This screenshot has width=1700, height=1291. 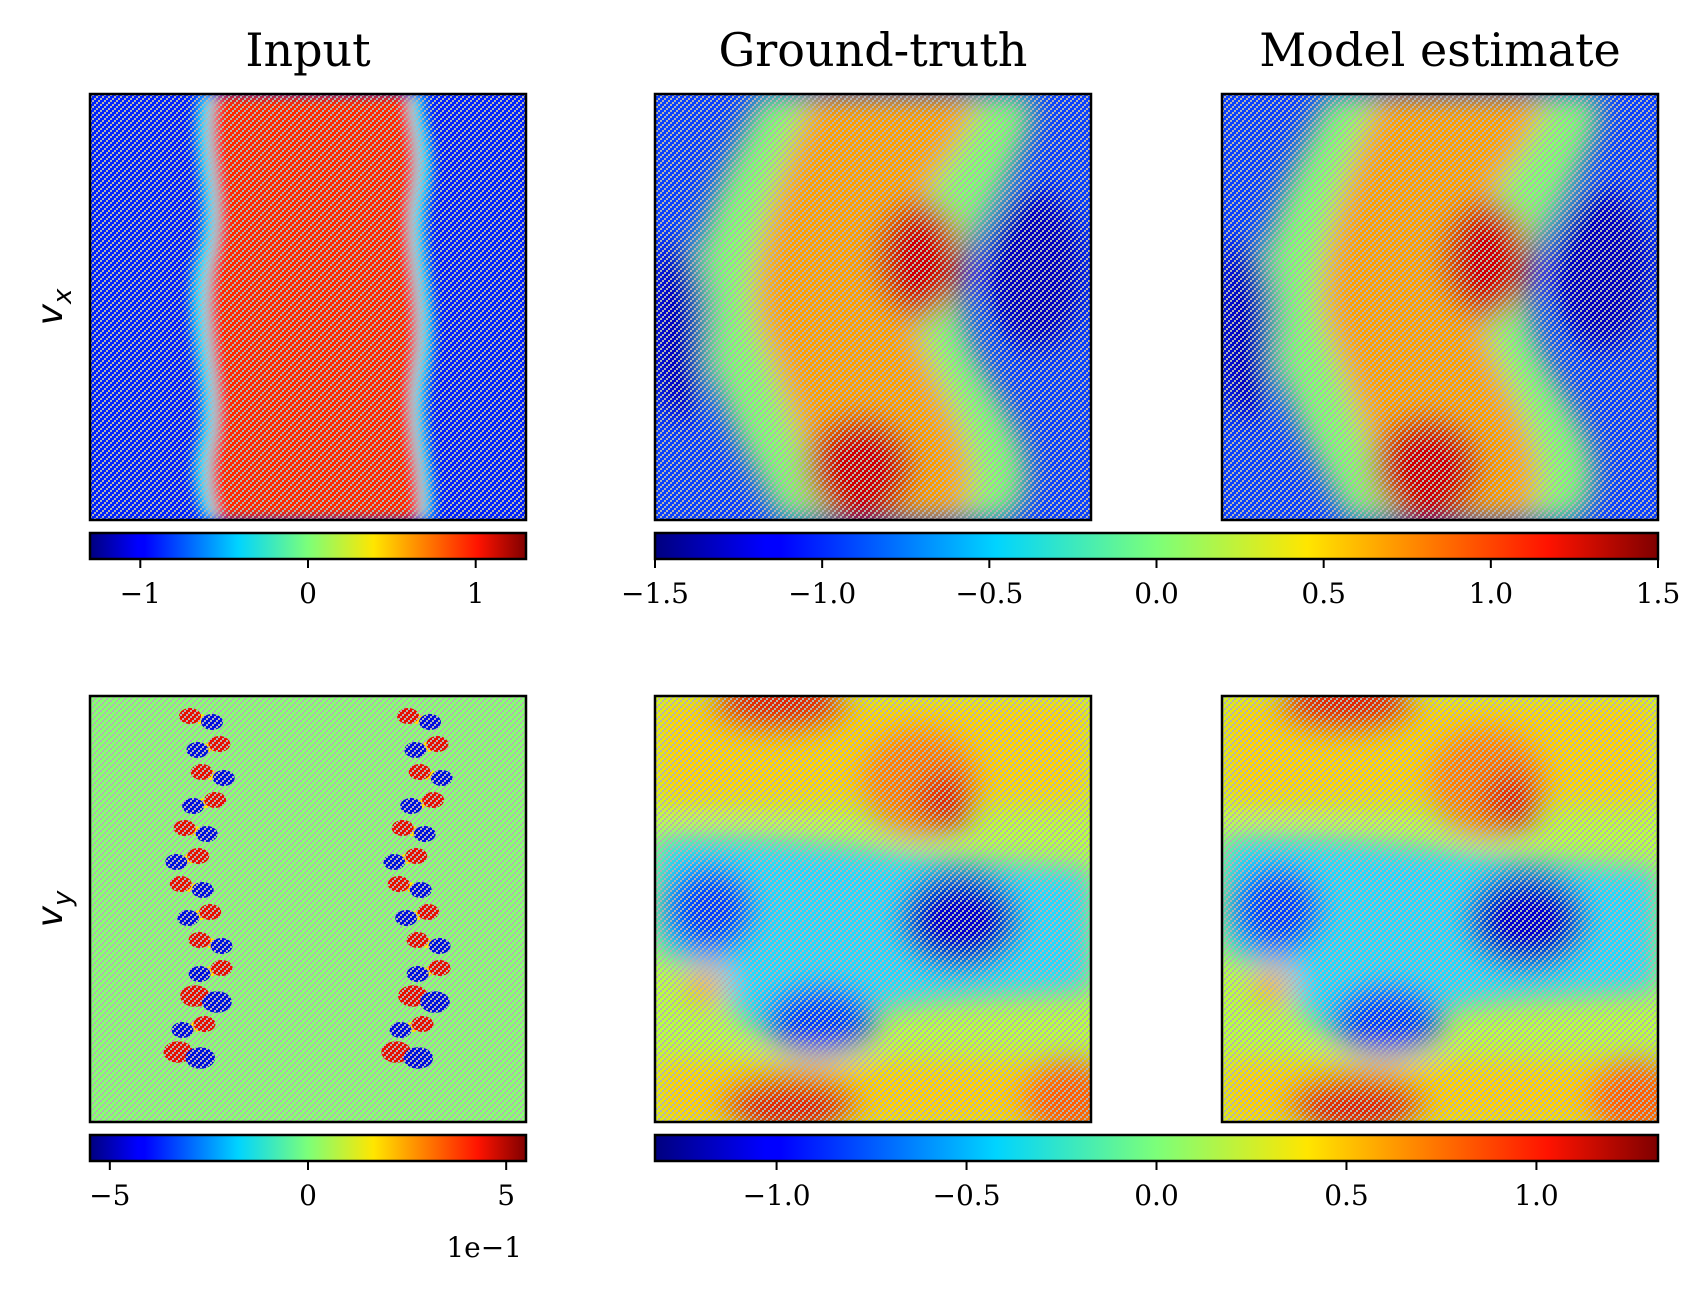 I want to click on row-label-vy: vy, so click(x=54, y=908).